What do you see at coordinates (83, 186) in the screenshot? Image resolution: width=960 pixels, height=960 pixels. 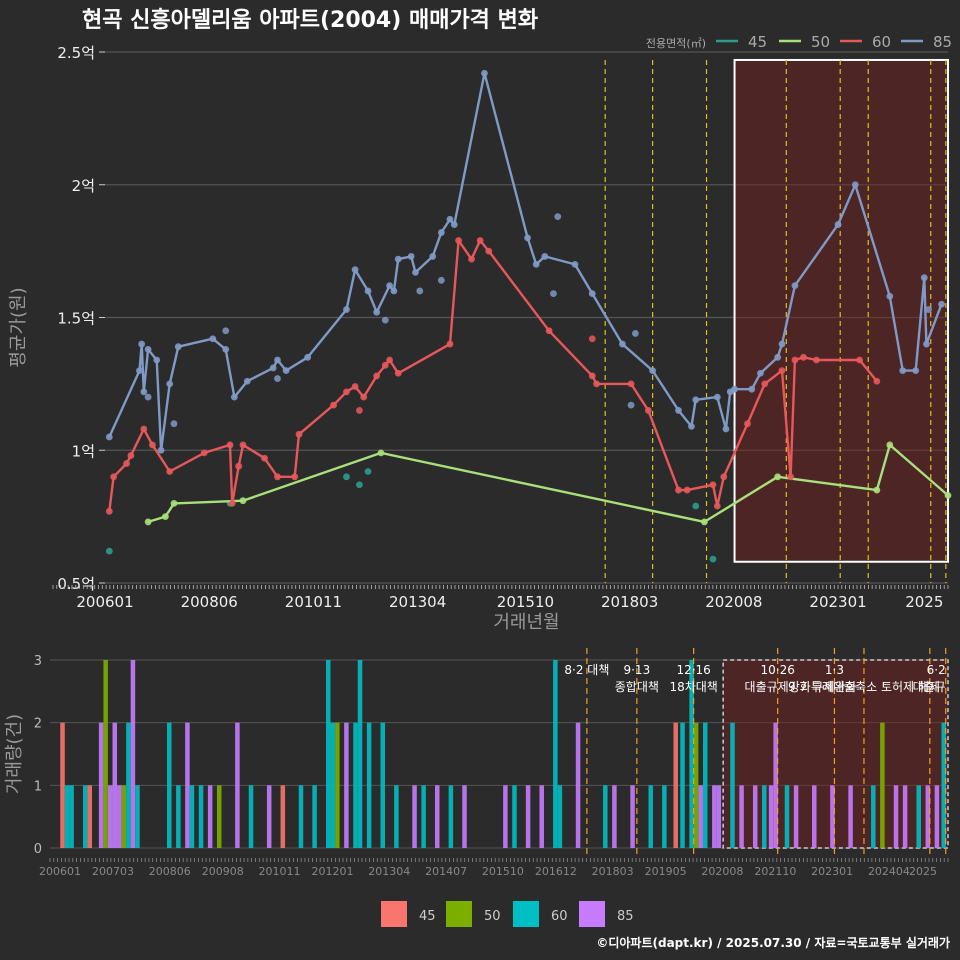 I see `y-tick-label: 2억` at bounding box center [83, 186].